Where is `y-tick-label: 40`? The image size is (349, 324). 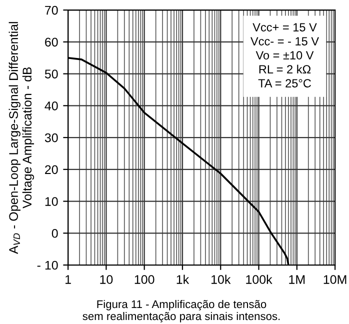
y-tick-label: 40 is located at coordinates (51, 105).